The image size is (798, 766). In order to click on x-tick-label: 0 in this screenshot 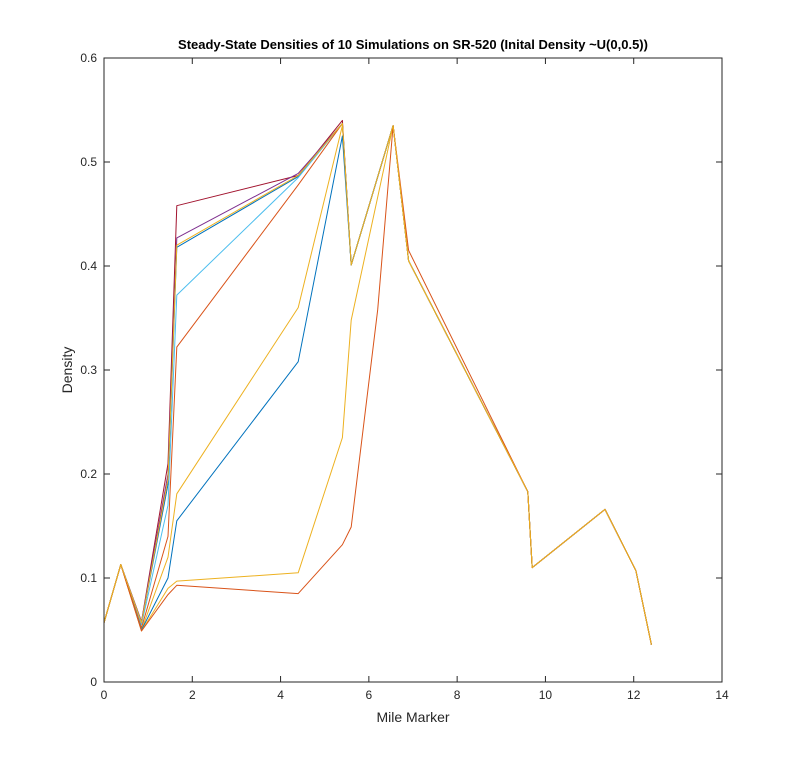, I will do `click(104, 695)`.